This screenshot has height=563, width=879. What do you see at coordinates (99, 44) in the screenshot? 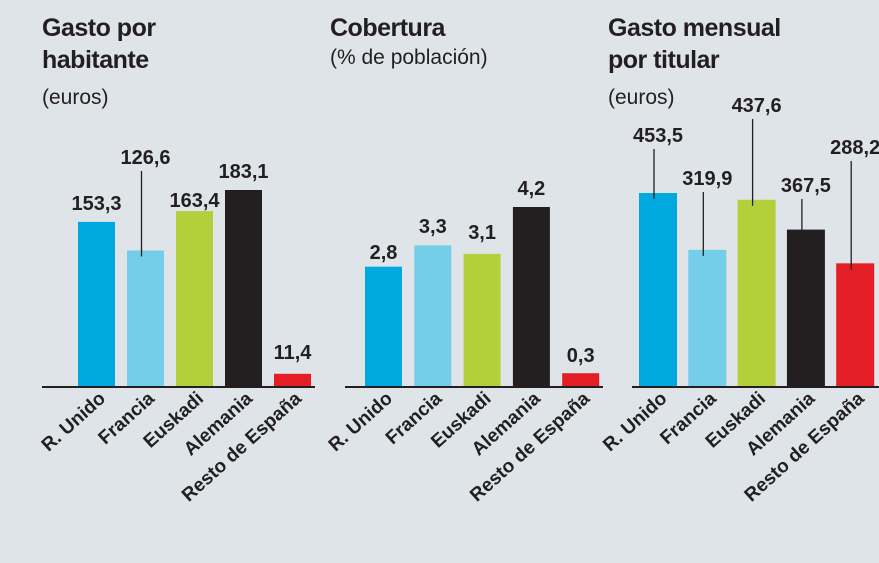
I see `chart-title: Gasto por habitante` at bounding box center [99, 44].